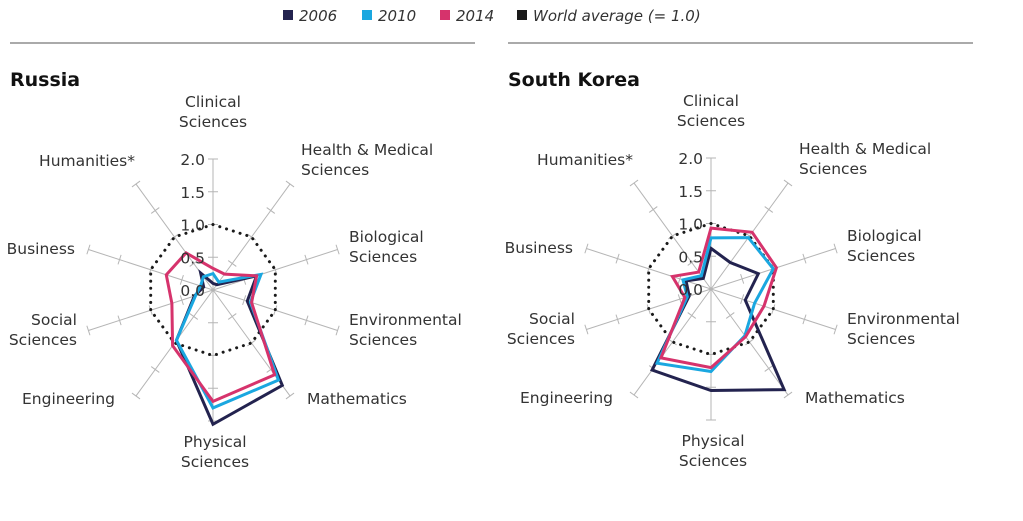 The height and width of the screenshot is (521, 1023). What do you see at coordinates (467, 16) in the screenshot?
I see `legend-item: 2014` at bounding box center [467, 16].